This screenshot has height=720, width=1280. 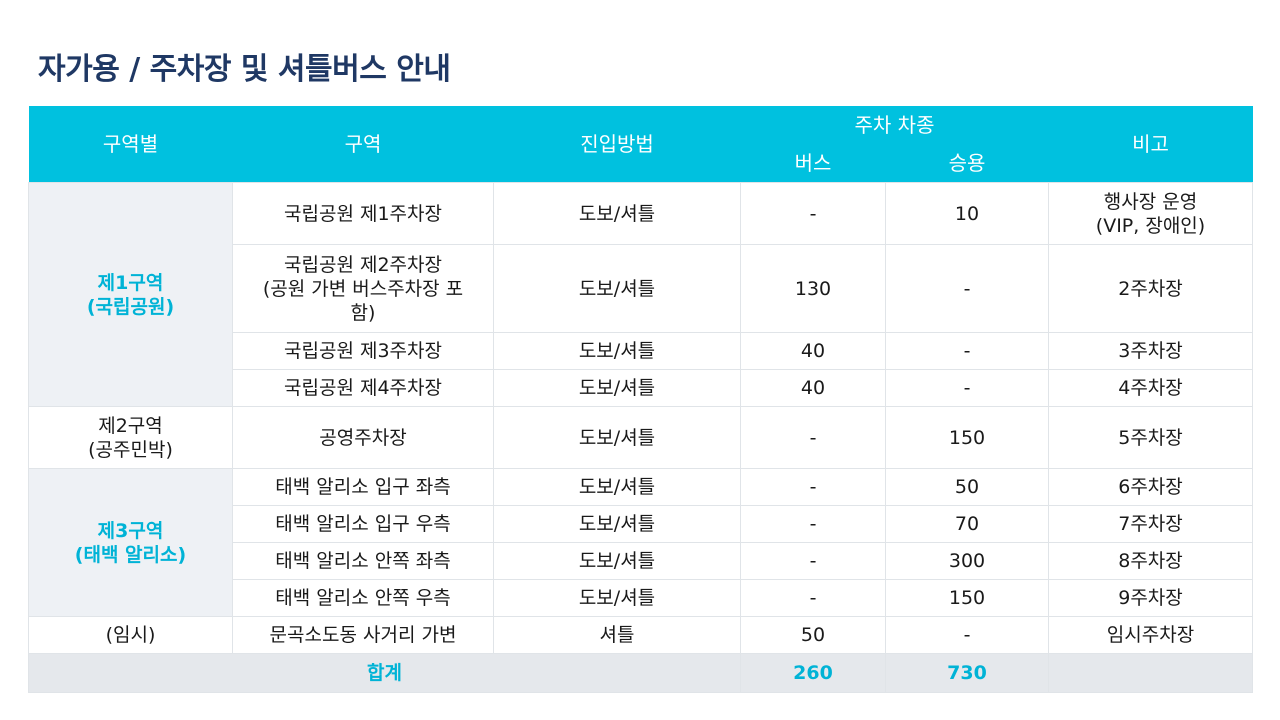 I want to click on note-label: 행사장 운영 (VIP, 장애인), so click(x=1150, y=213).